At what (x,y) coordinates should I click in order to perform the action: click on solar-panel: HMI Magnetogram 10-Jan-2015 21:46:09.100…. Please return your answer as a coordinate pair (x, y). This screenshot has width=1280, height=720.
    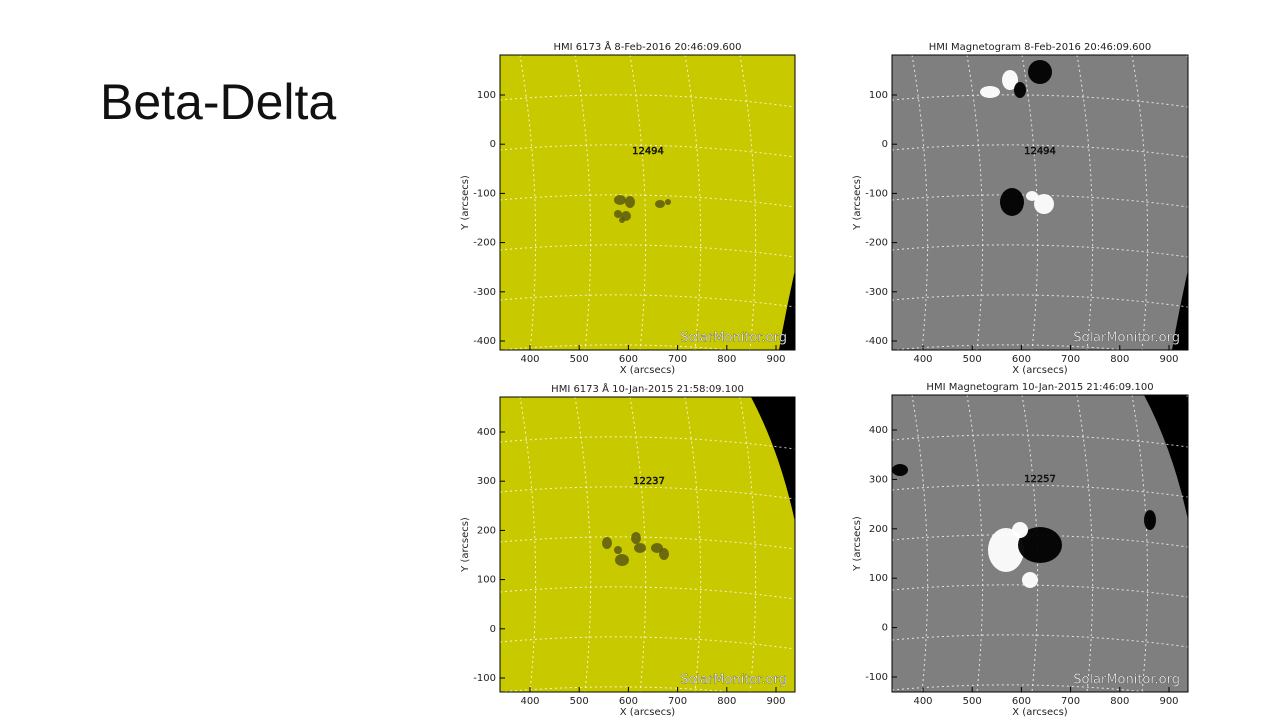
    Looking at the image, I should click on (1020, 550).